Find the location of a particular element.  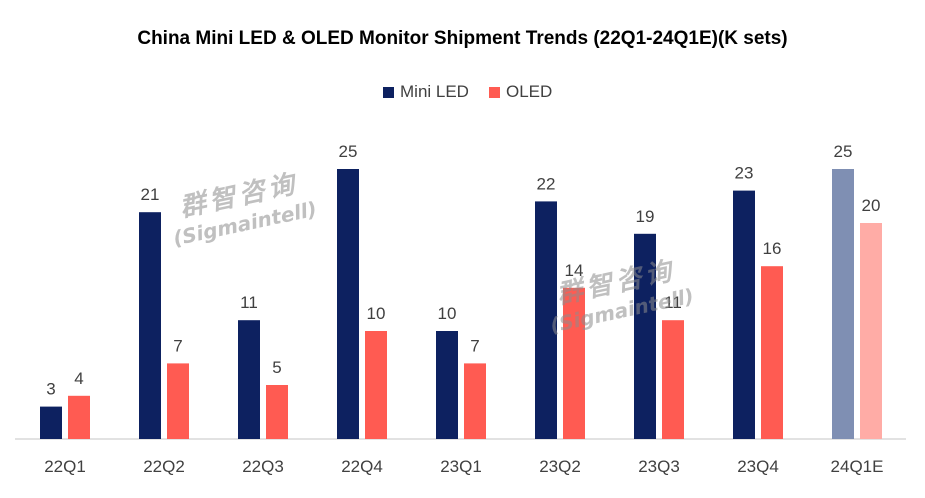

bar-oled-23q3 is located at coordinates (673, 379).